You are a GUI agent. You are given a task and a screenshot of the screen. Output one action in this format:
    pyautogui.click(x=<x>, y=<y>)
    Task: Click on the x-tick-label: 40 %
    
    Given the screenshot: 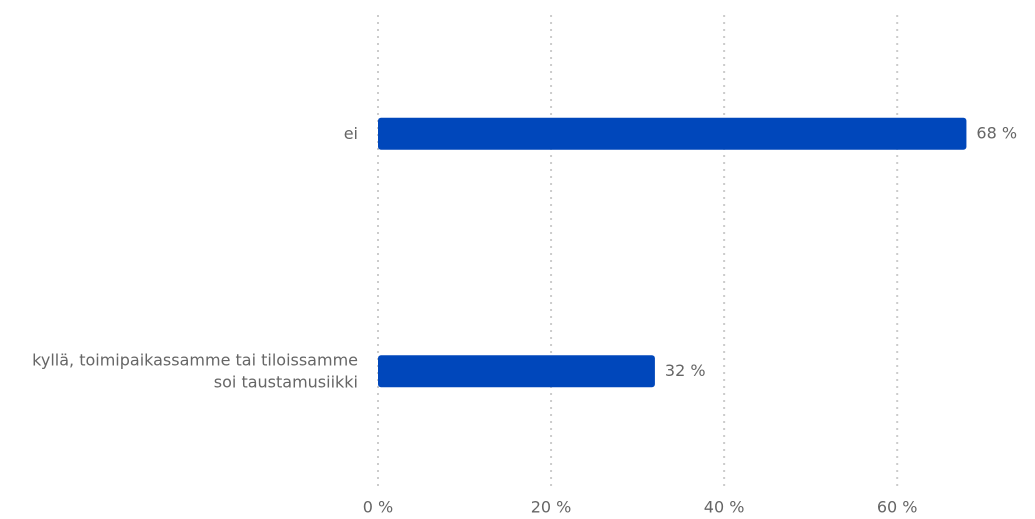 What is the action you would take?
    pyautogui.click(x=724, y=507)
    